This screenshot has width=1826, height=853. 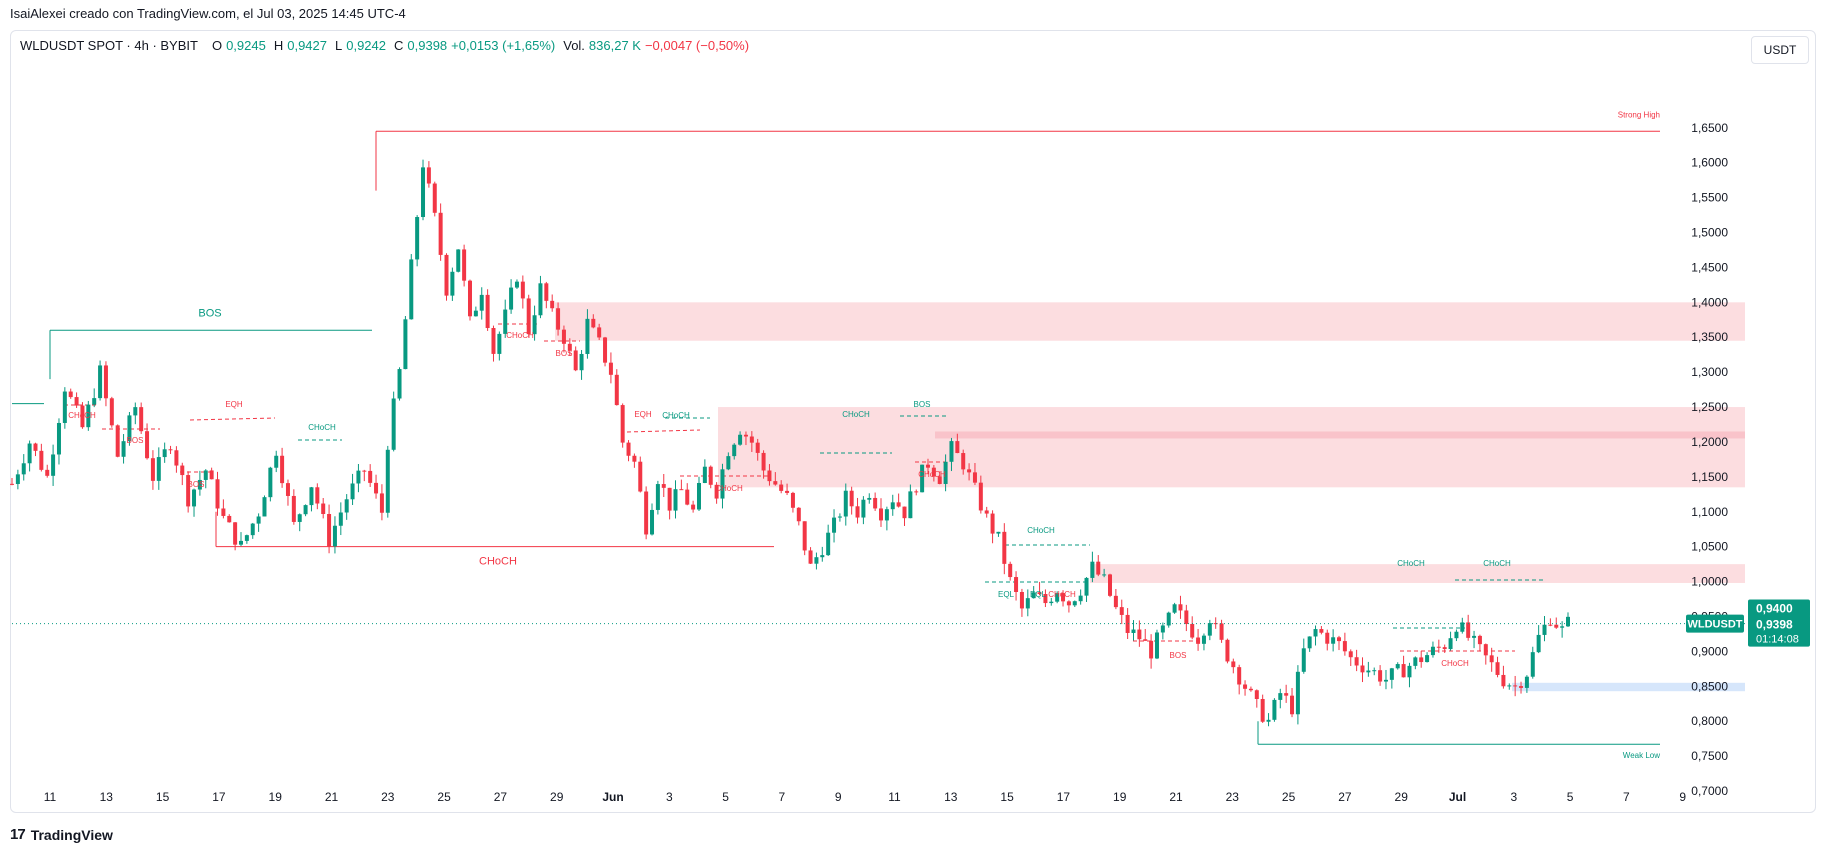 I want to click on currency-button: USDT, so click(x=1780, y=50).